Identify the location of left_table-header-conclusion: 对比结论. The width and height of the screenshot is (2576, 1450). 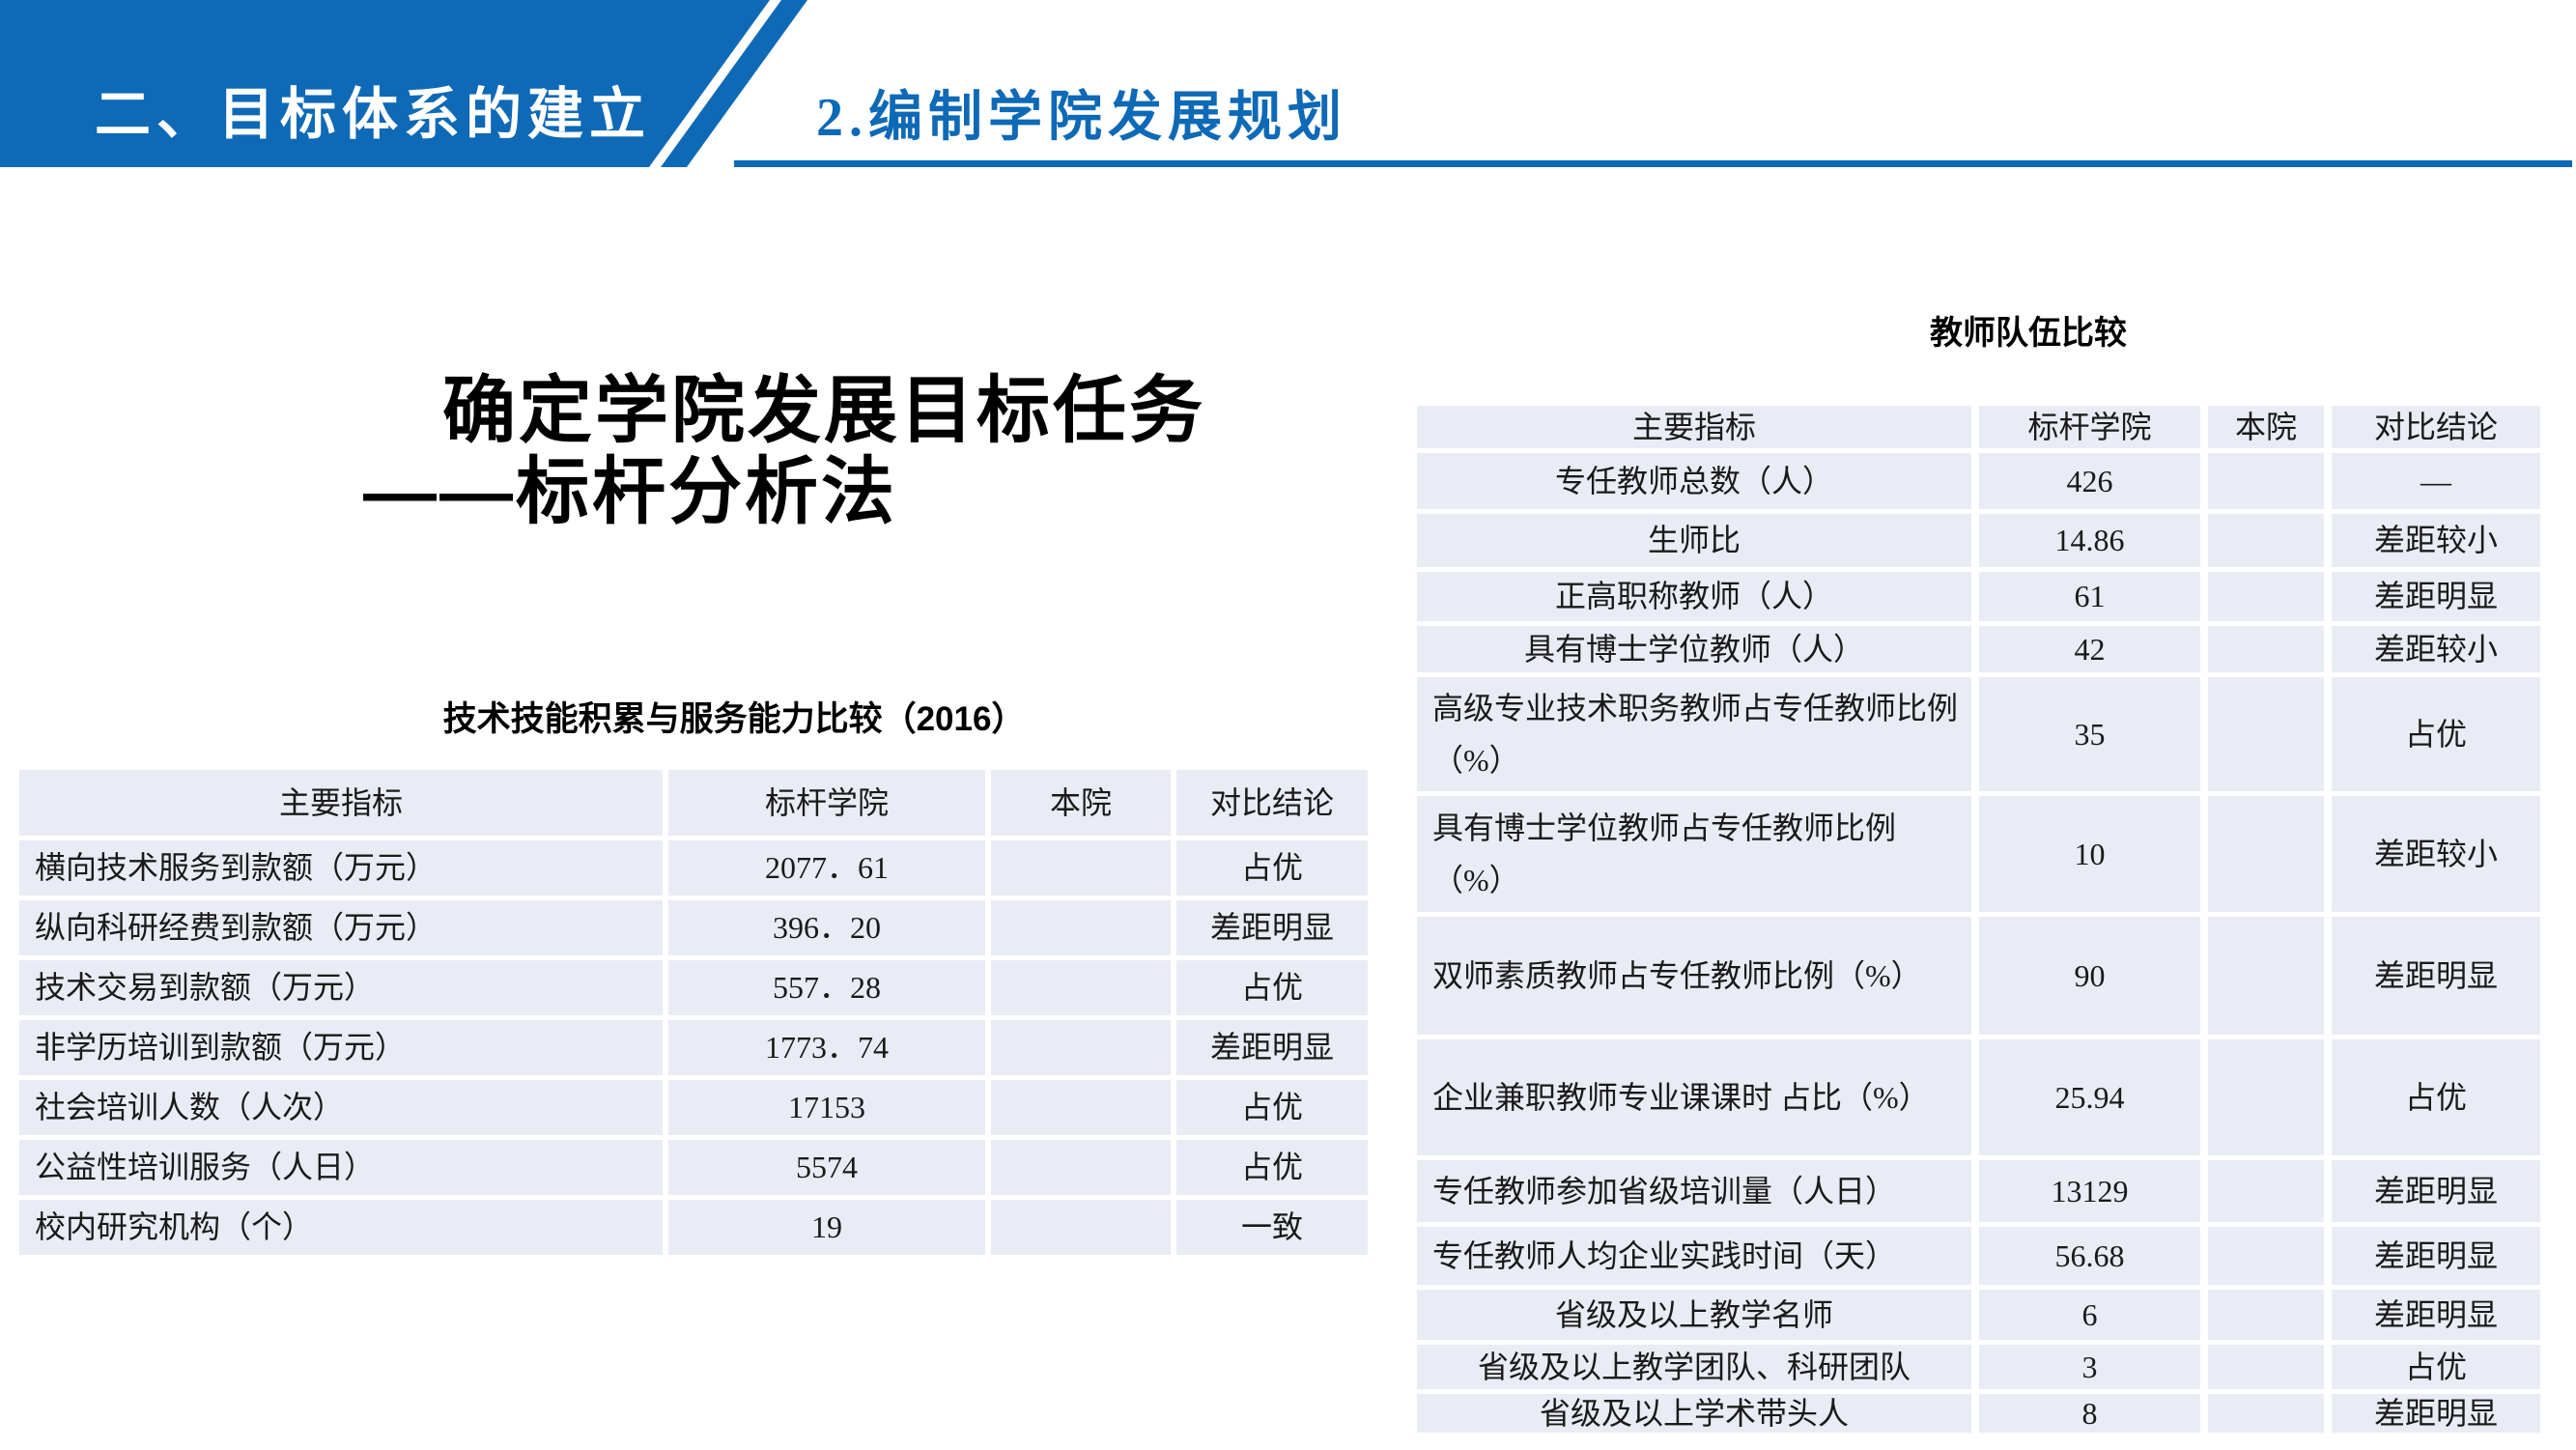
(1272, 803).